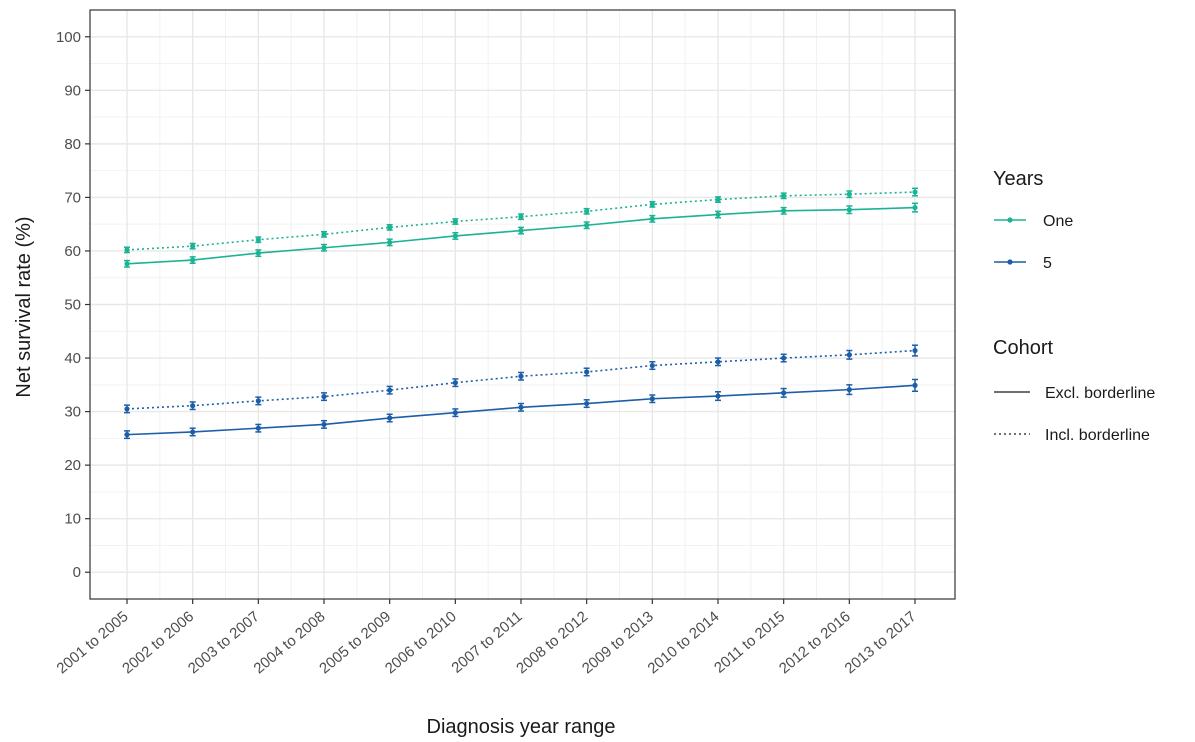  What do you see at coordinates (618, 642) in the screenshot?
I see `x-tick-label: 2009 to 2013` at bounding box center [618, 642].